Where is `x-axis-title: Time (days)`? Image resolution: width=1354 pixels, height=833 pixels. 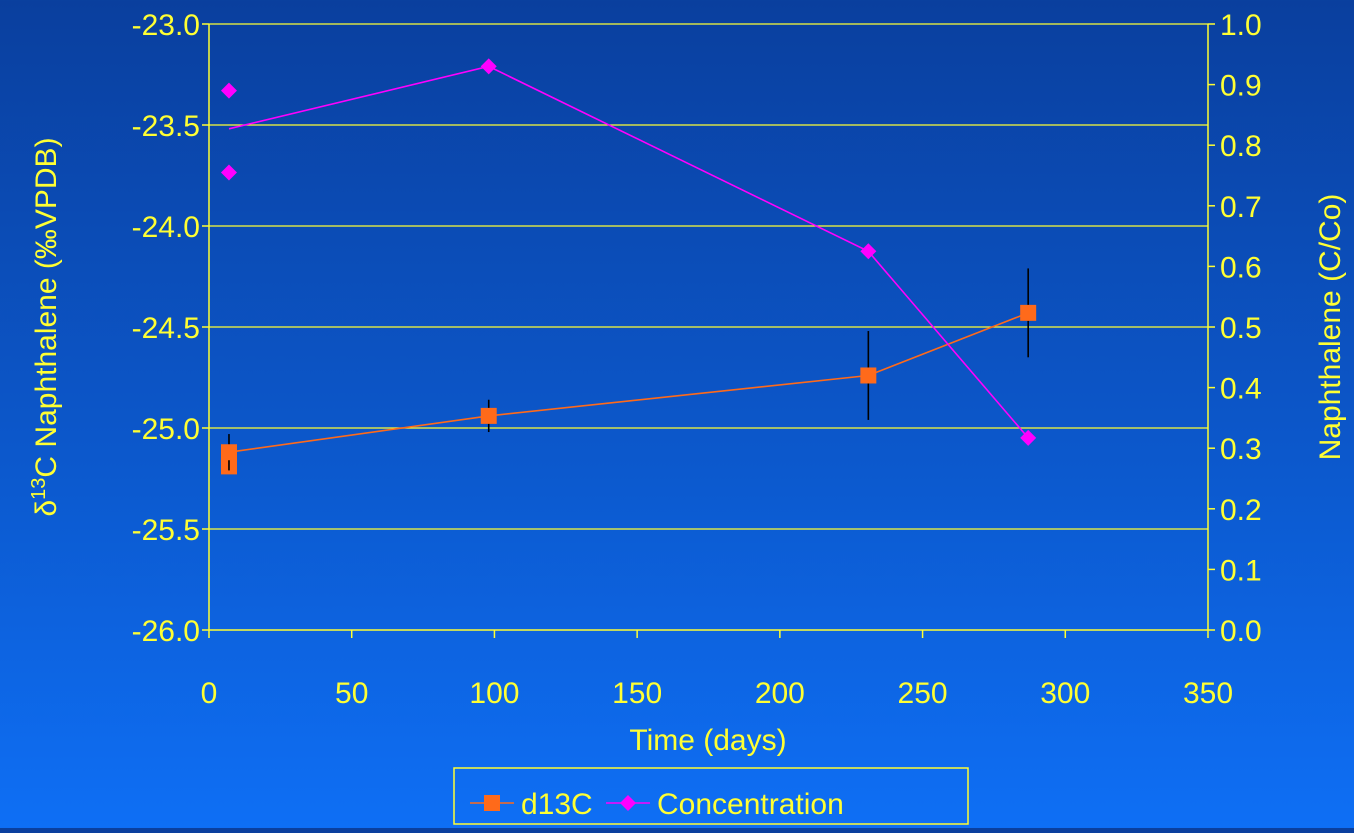
x-axis-title: Time (days) is located at coordinates (707, 740).